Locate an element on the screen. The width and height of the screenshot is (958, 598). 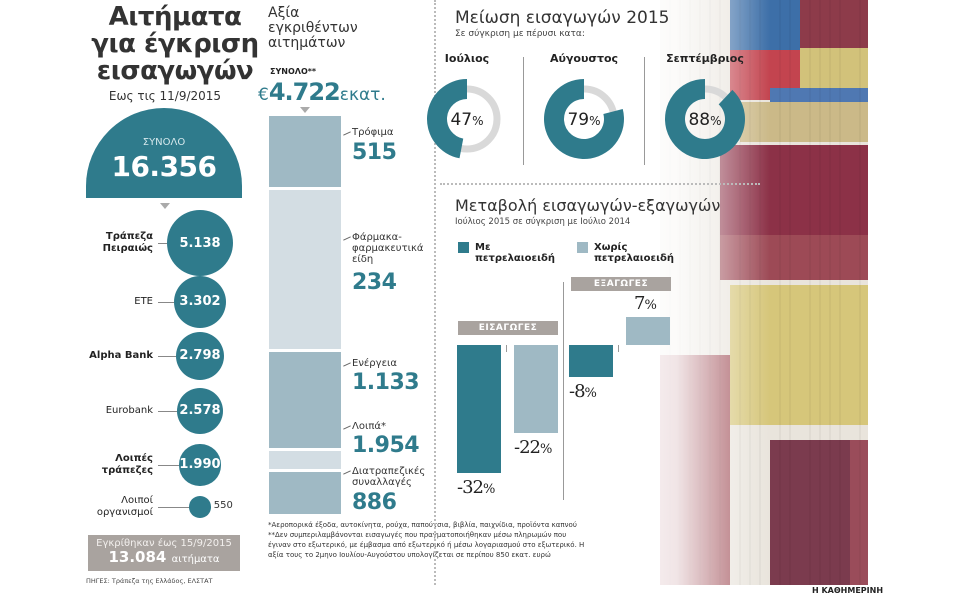
donut-chart: 79% is located at coordinates (584, 119).